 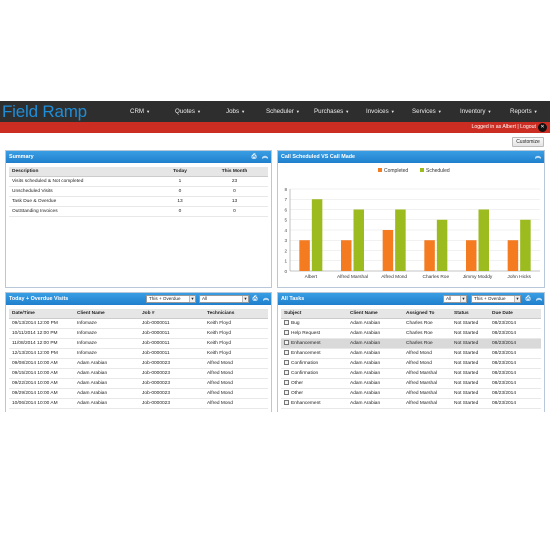 What do you see at coordinates (234, 181) in the screenshot?
I see `summary-row-value: 23` at bounding box center [234, 181].